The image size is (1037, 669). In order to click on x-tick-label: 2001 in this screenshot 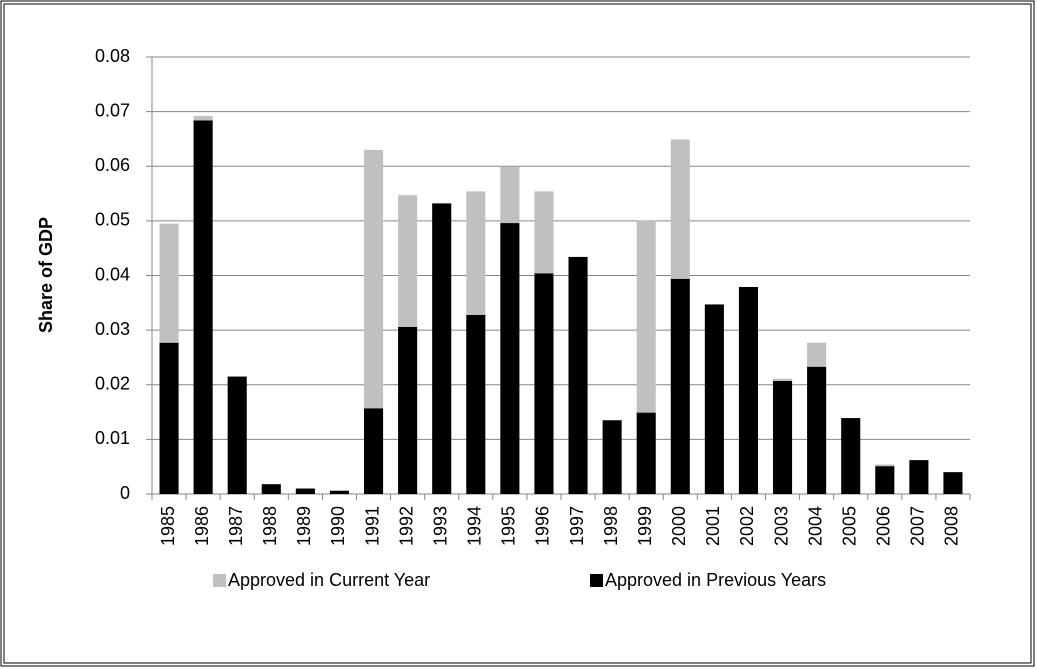, I will do `click(713, 526)`.